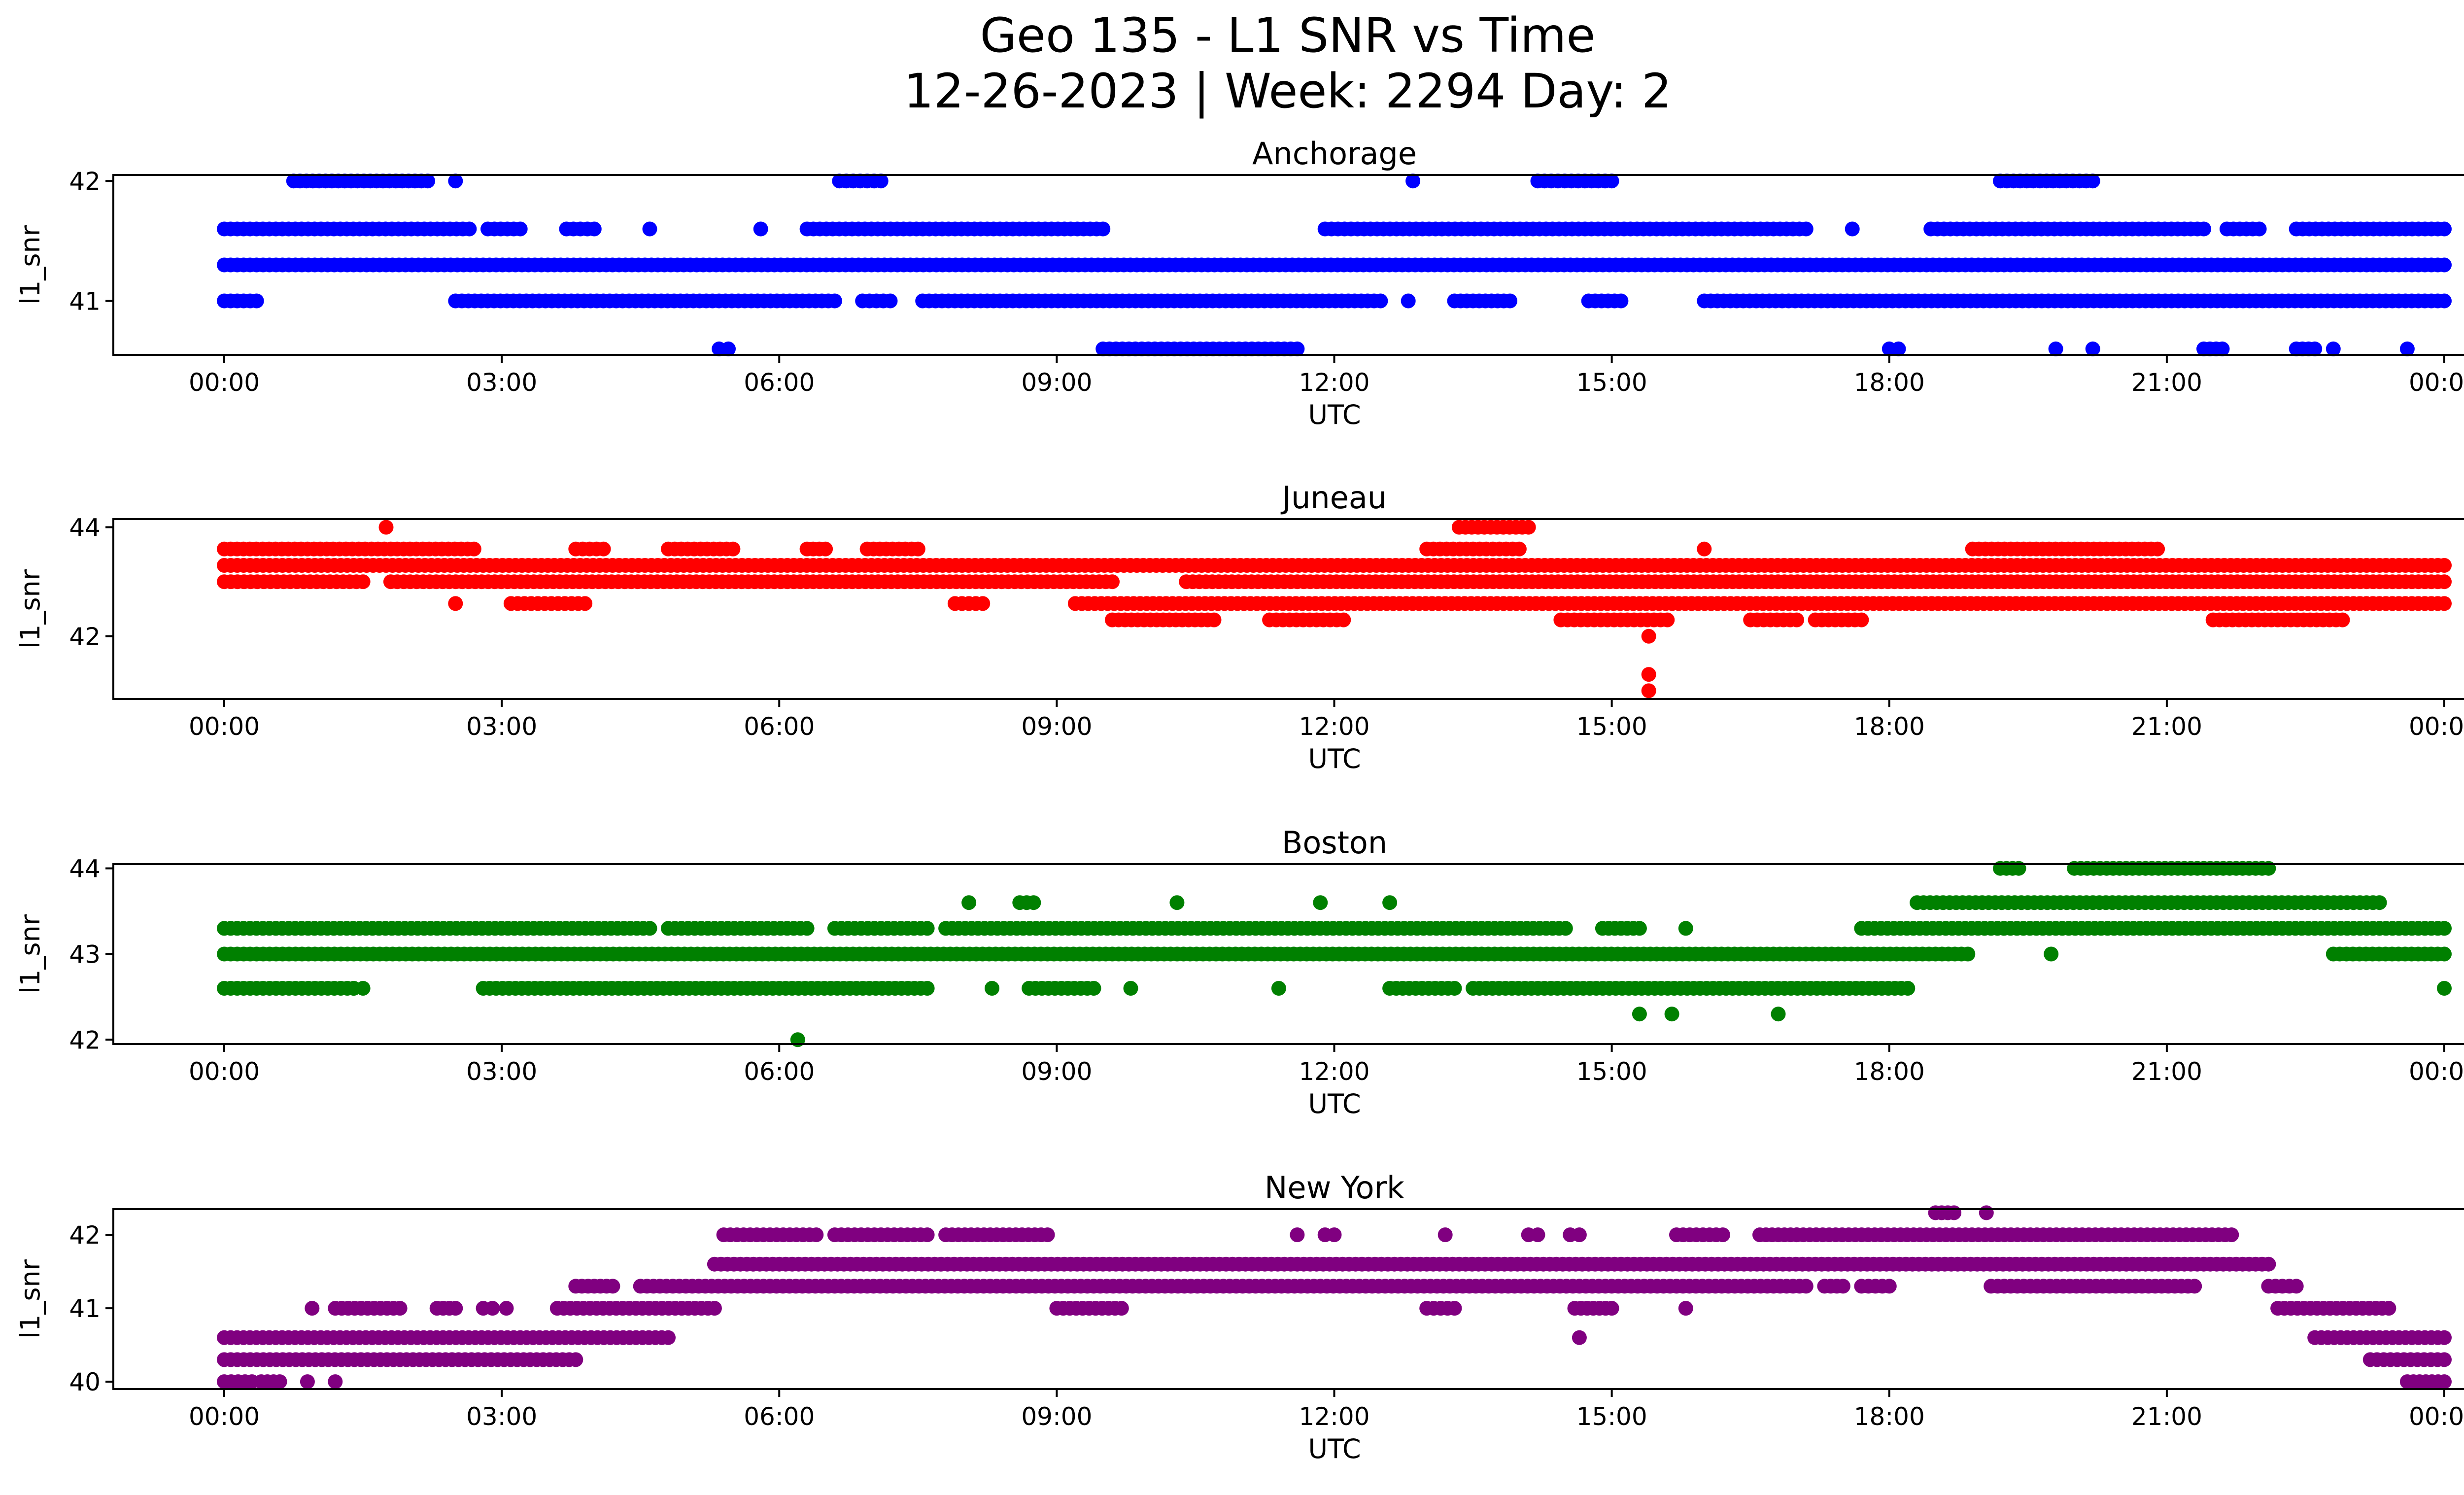  I want to click on x-tick-label: 15:00, so click(1611, 726).